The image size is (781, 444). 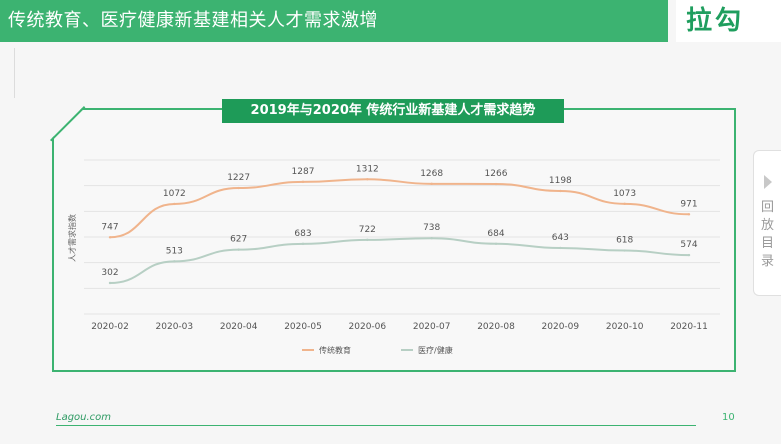 What do you see at coordinates (303, 172) in the screenshot?
I see `data-label: 1287` at bounding box center [303, 172].